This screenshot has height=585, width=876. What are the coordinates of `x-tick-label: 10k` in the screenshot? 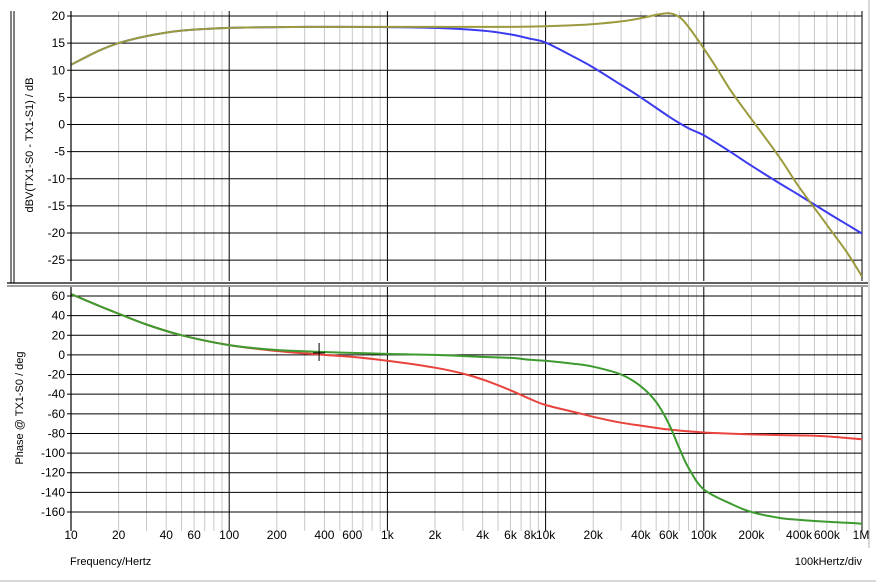 It's located at (546, 535).